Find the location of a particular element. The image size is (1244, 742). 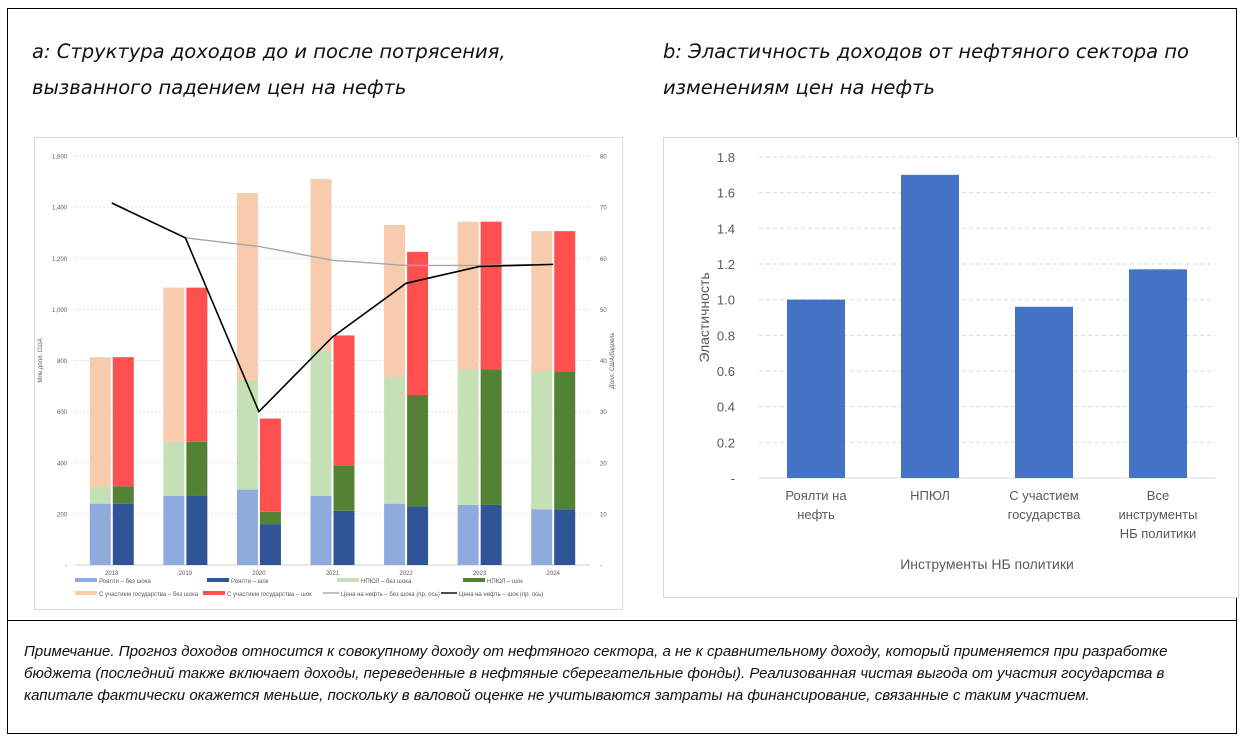

x-tick-label: государства is located at coordinates (1045, 514).